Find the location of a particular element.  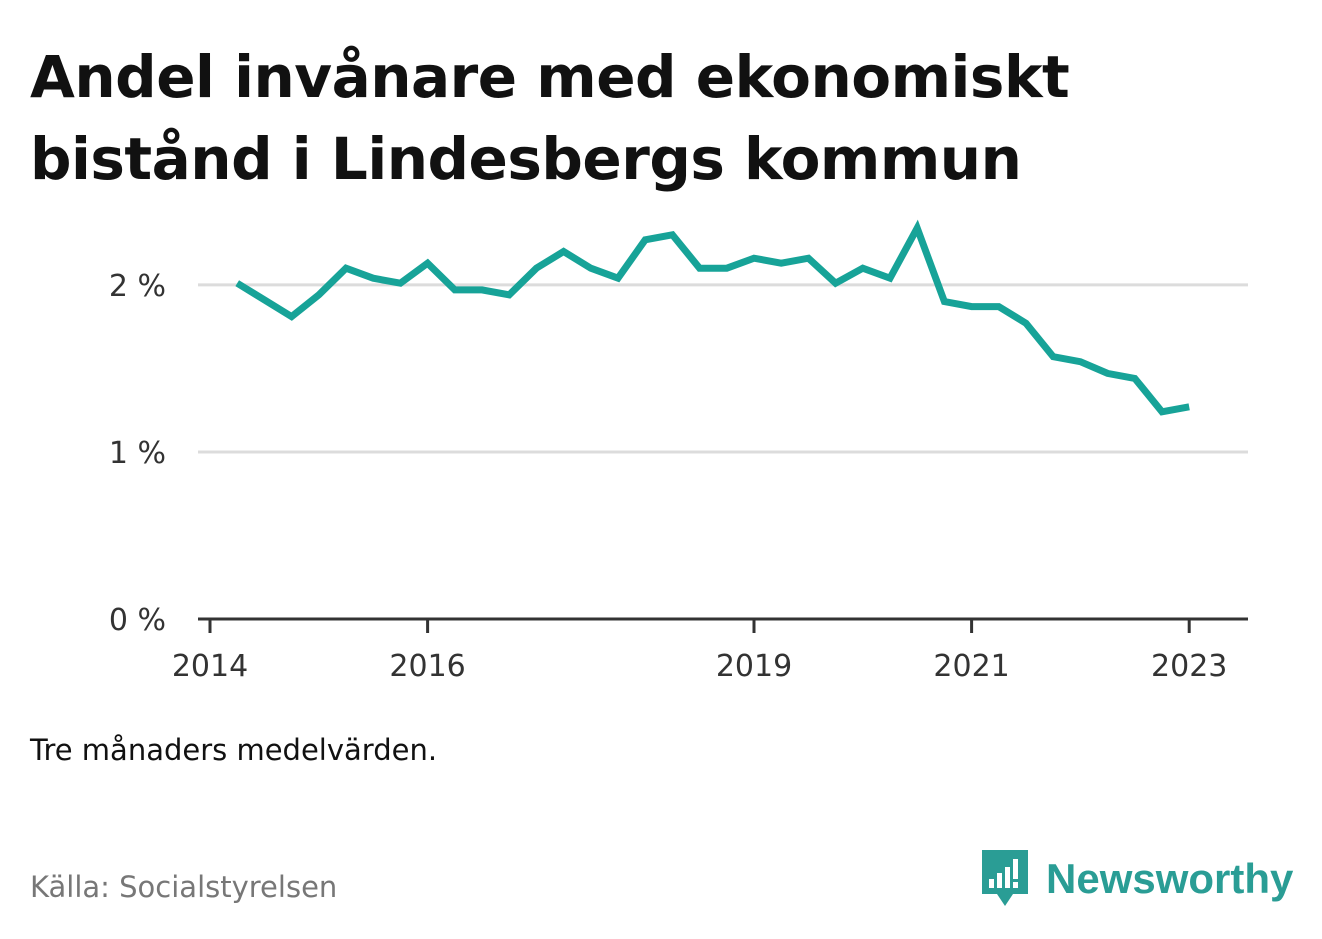

x-tick-label: 2019 is located at coordinates (754, 666).